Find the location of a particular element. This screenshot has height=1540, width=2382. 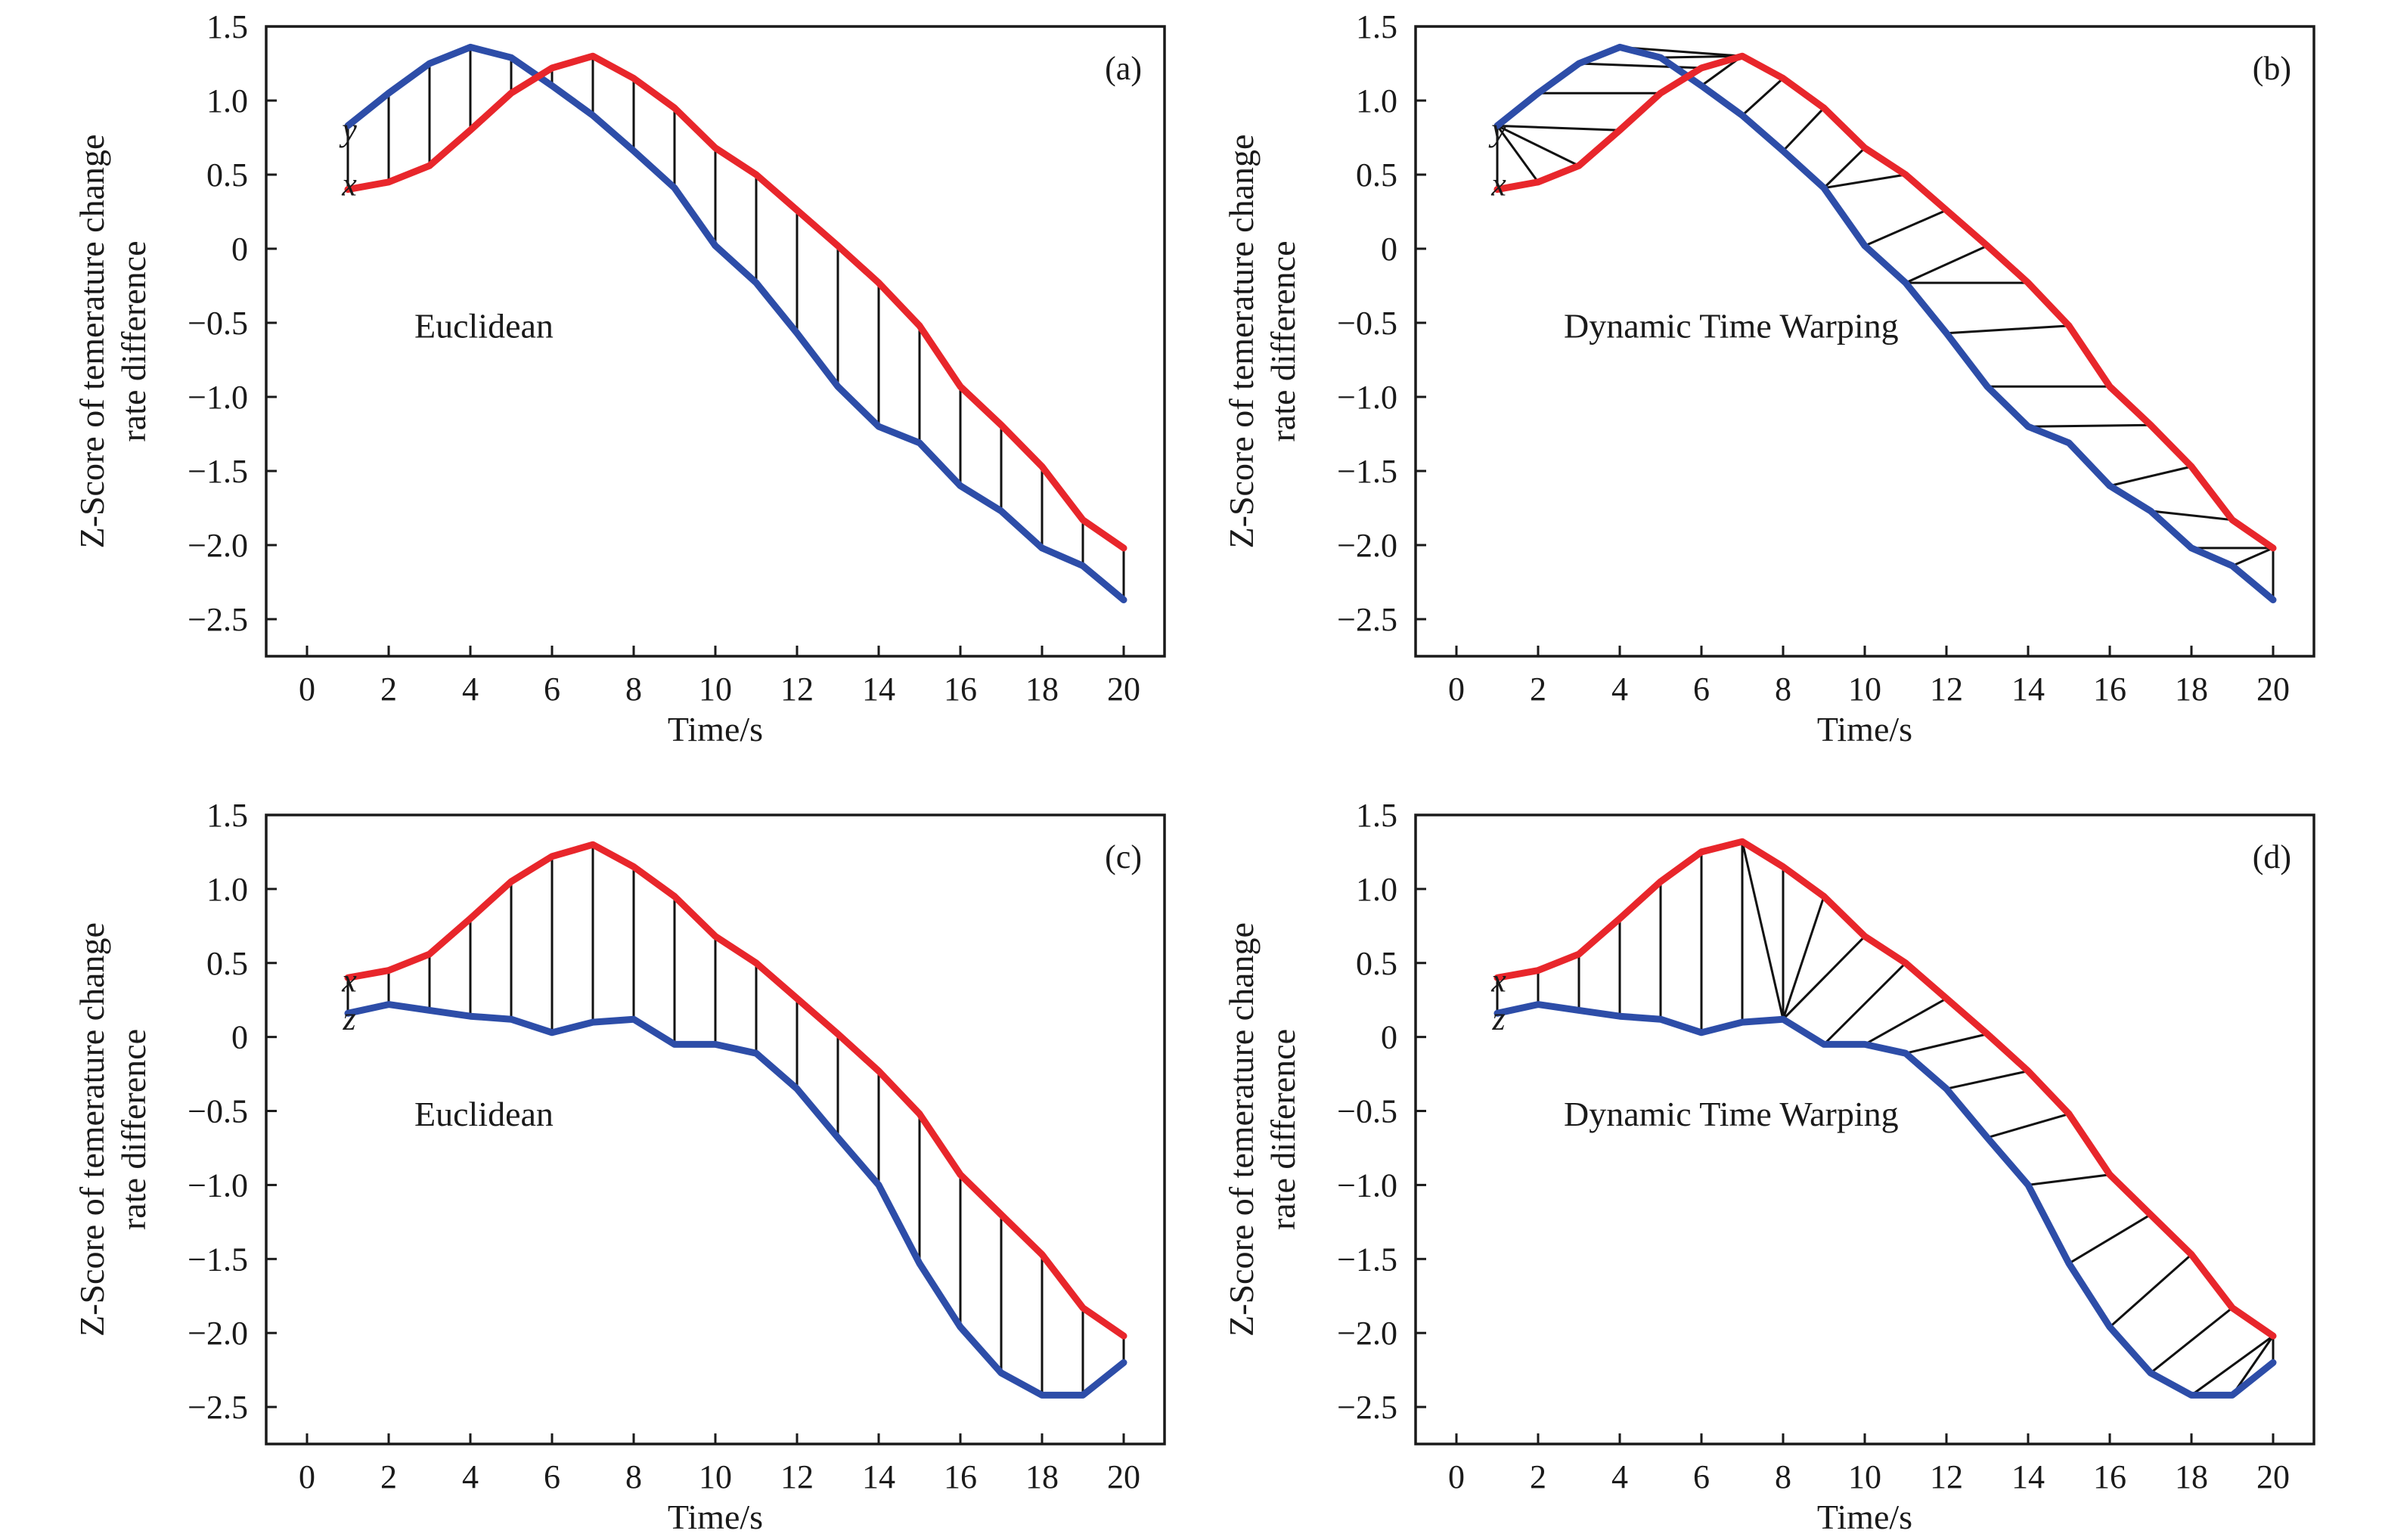

method-label: Dynamic Time Warping is located at coordinates (1731, 326).